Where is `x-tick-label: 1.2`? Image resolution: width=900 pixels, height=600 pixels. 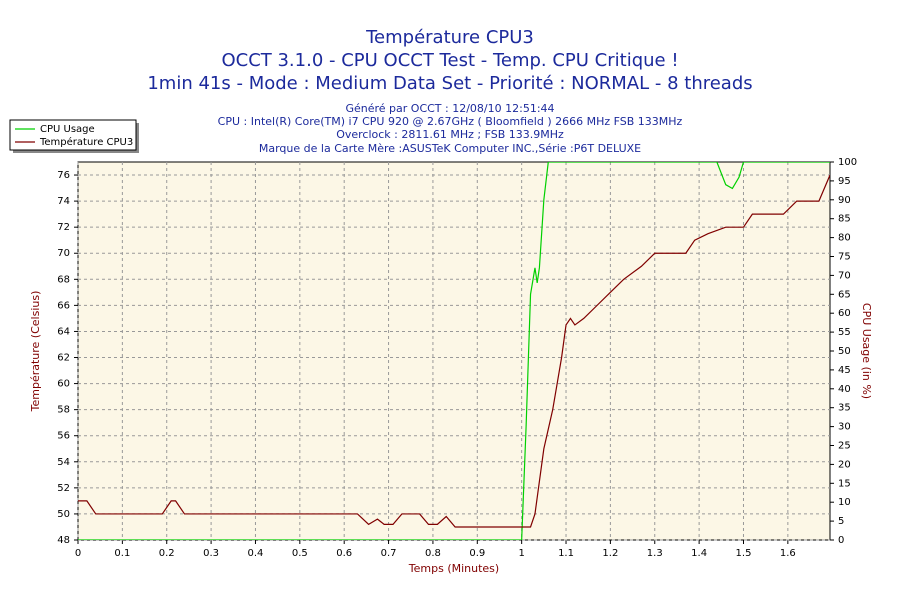 x-tick-label: 1.2 is located at coordinates (610, 553).